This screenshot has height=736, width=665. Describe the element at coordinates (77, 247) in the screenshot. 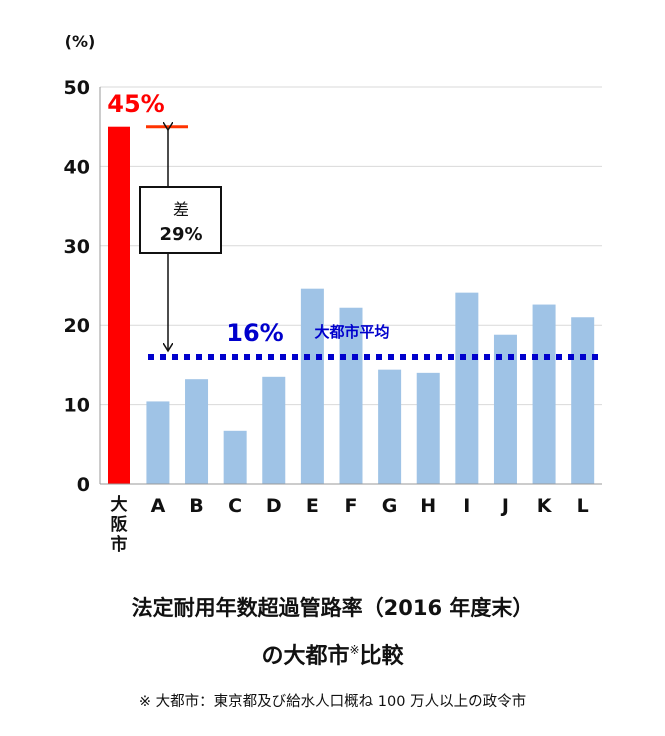

I see `y-tick-label: 30` at that location.